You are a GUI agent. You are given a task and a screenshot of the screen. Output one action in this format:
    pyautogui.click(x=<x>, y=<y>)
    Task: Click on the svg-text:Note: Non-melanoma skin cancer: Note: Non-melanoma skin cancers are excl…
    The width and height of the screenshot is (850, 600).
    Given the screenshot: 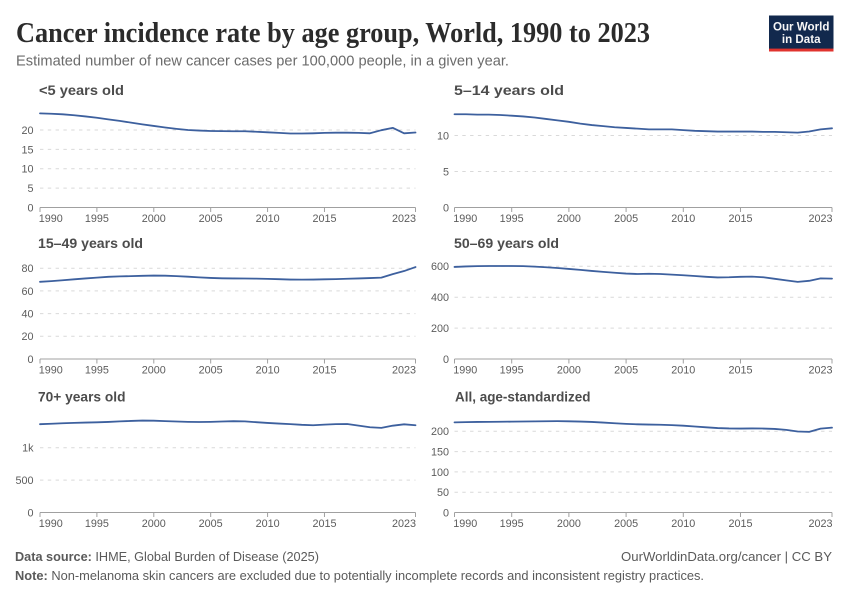 What is the action you would take?
    pyautogui.click(x=359, y=576)
    